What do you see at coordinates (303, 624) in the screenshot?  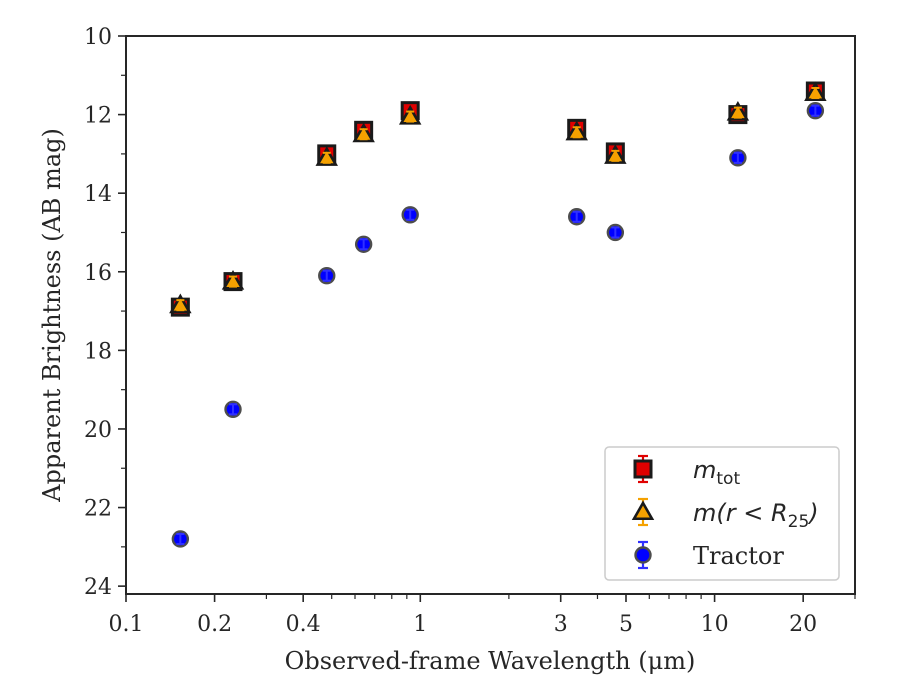 I see `x-tick-label: 0.4` at bounding box center [303, 624].